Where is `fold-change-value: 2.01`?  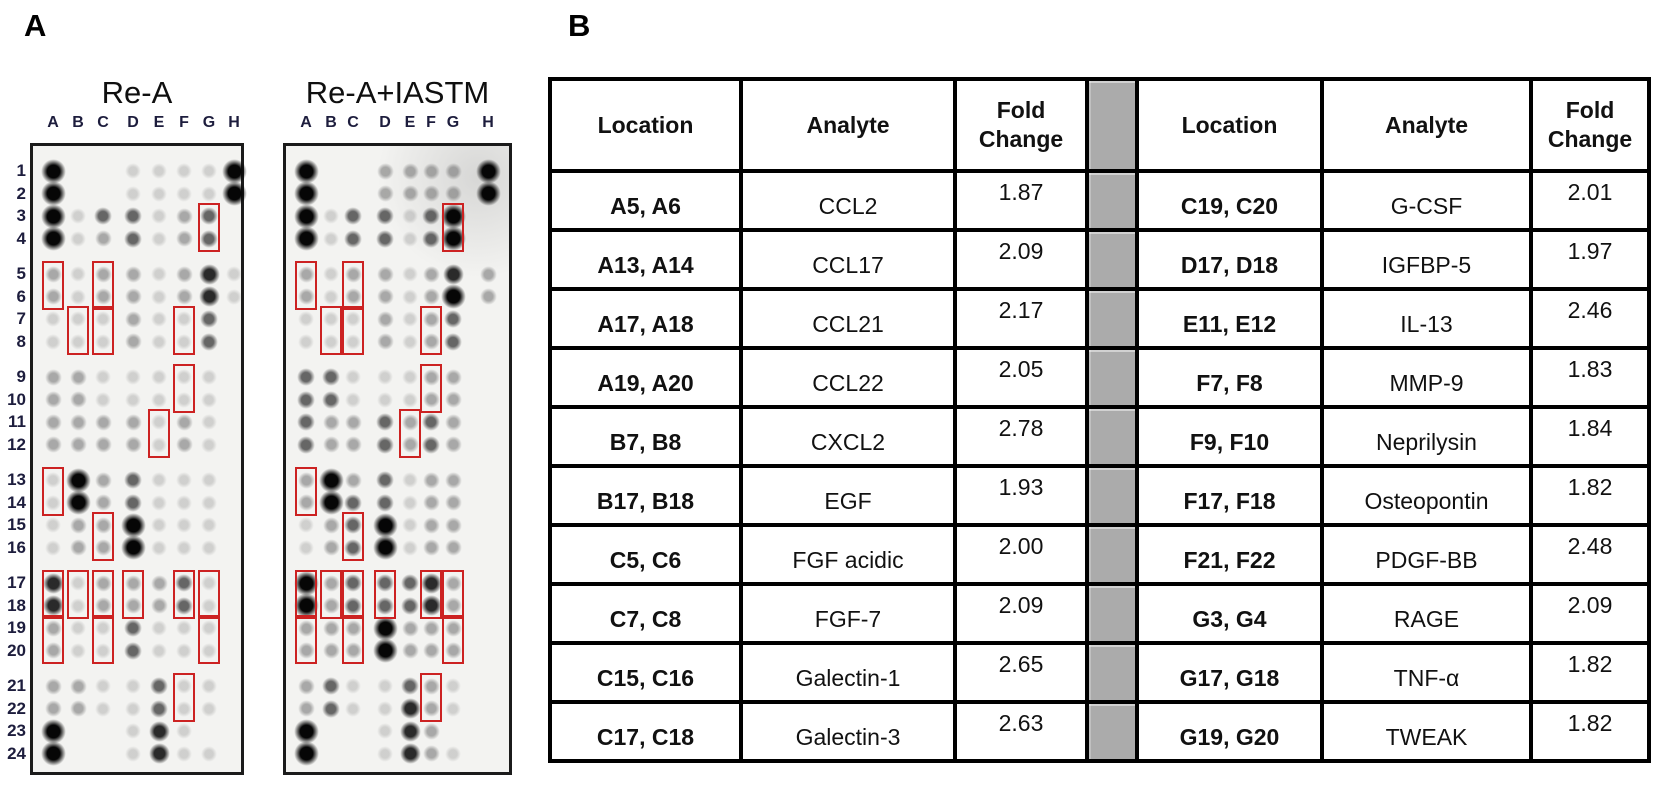
fold-change-value: 2.01 is located at coordinates (1590, 200).